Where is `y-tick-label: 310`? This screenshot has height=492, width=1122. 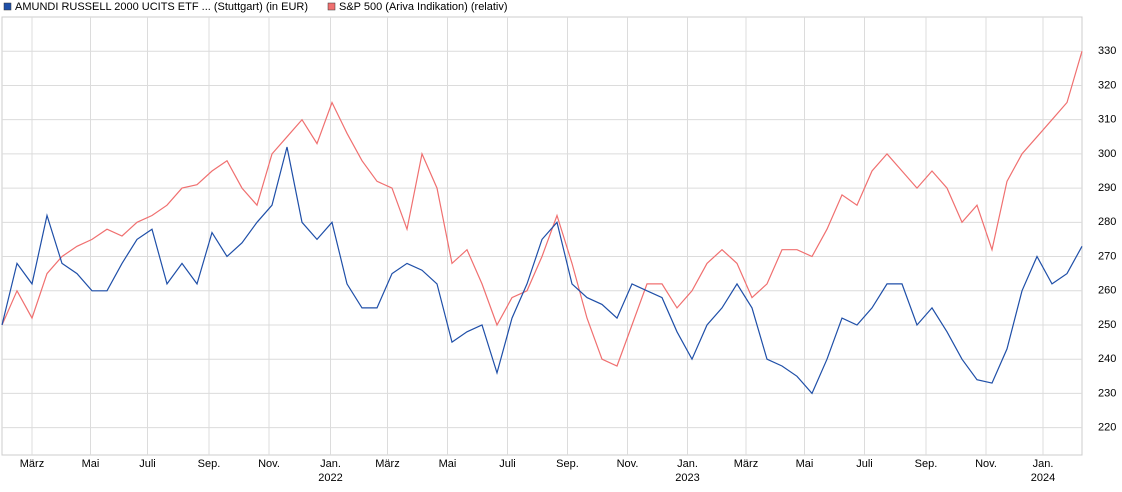 y-tick-label: 310 is located at coordinates (1107, 120).